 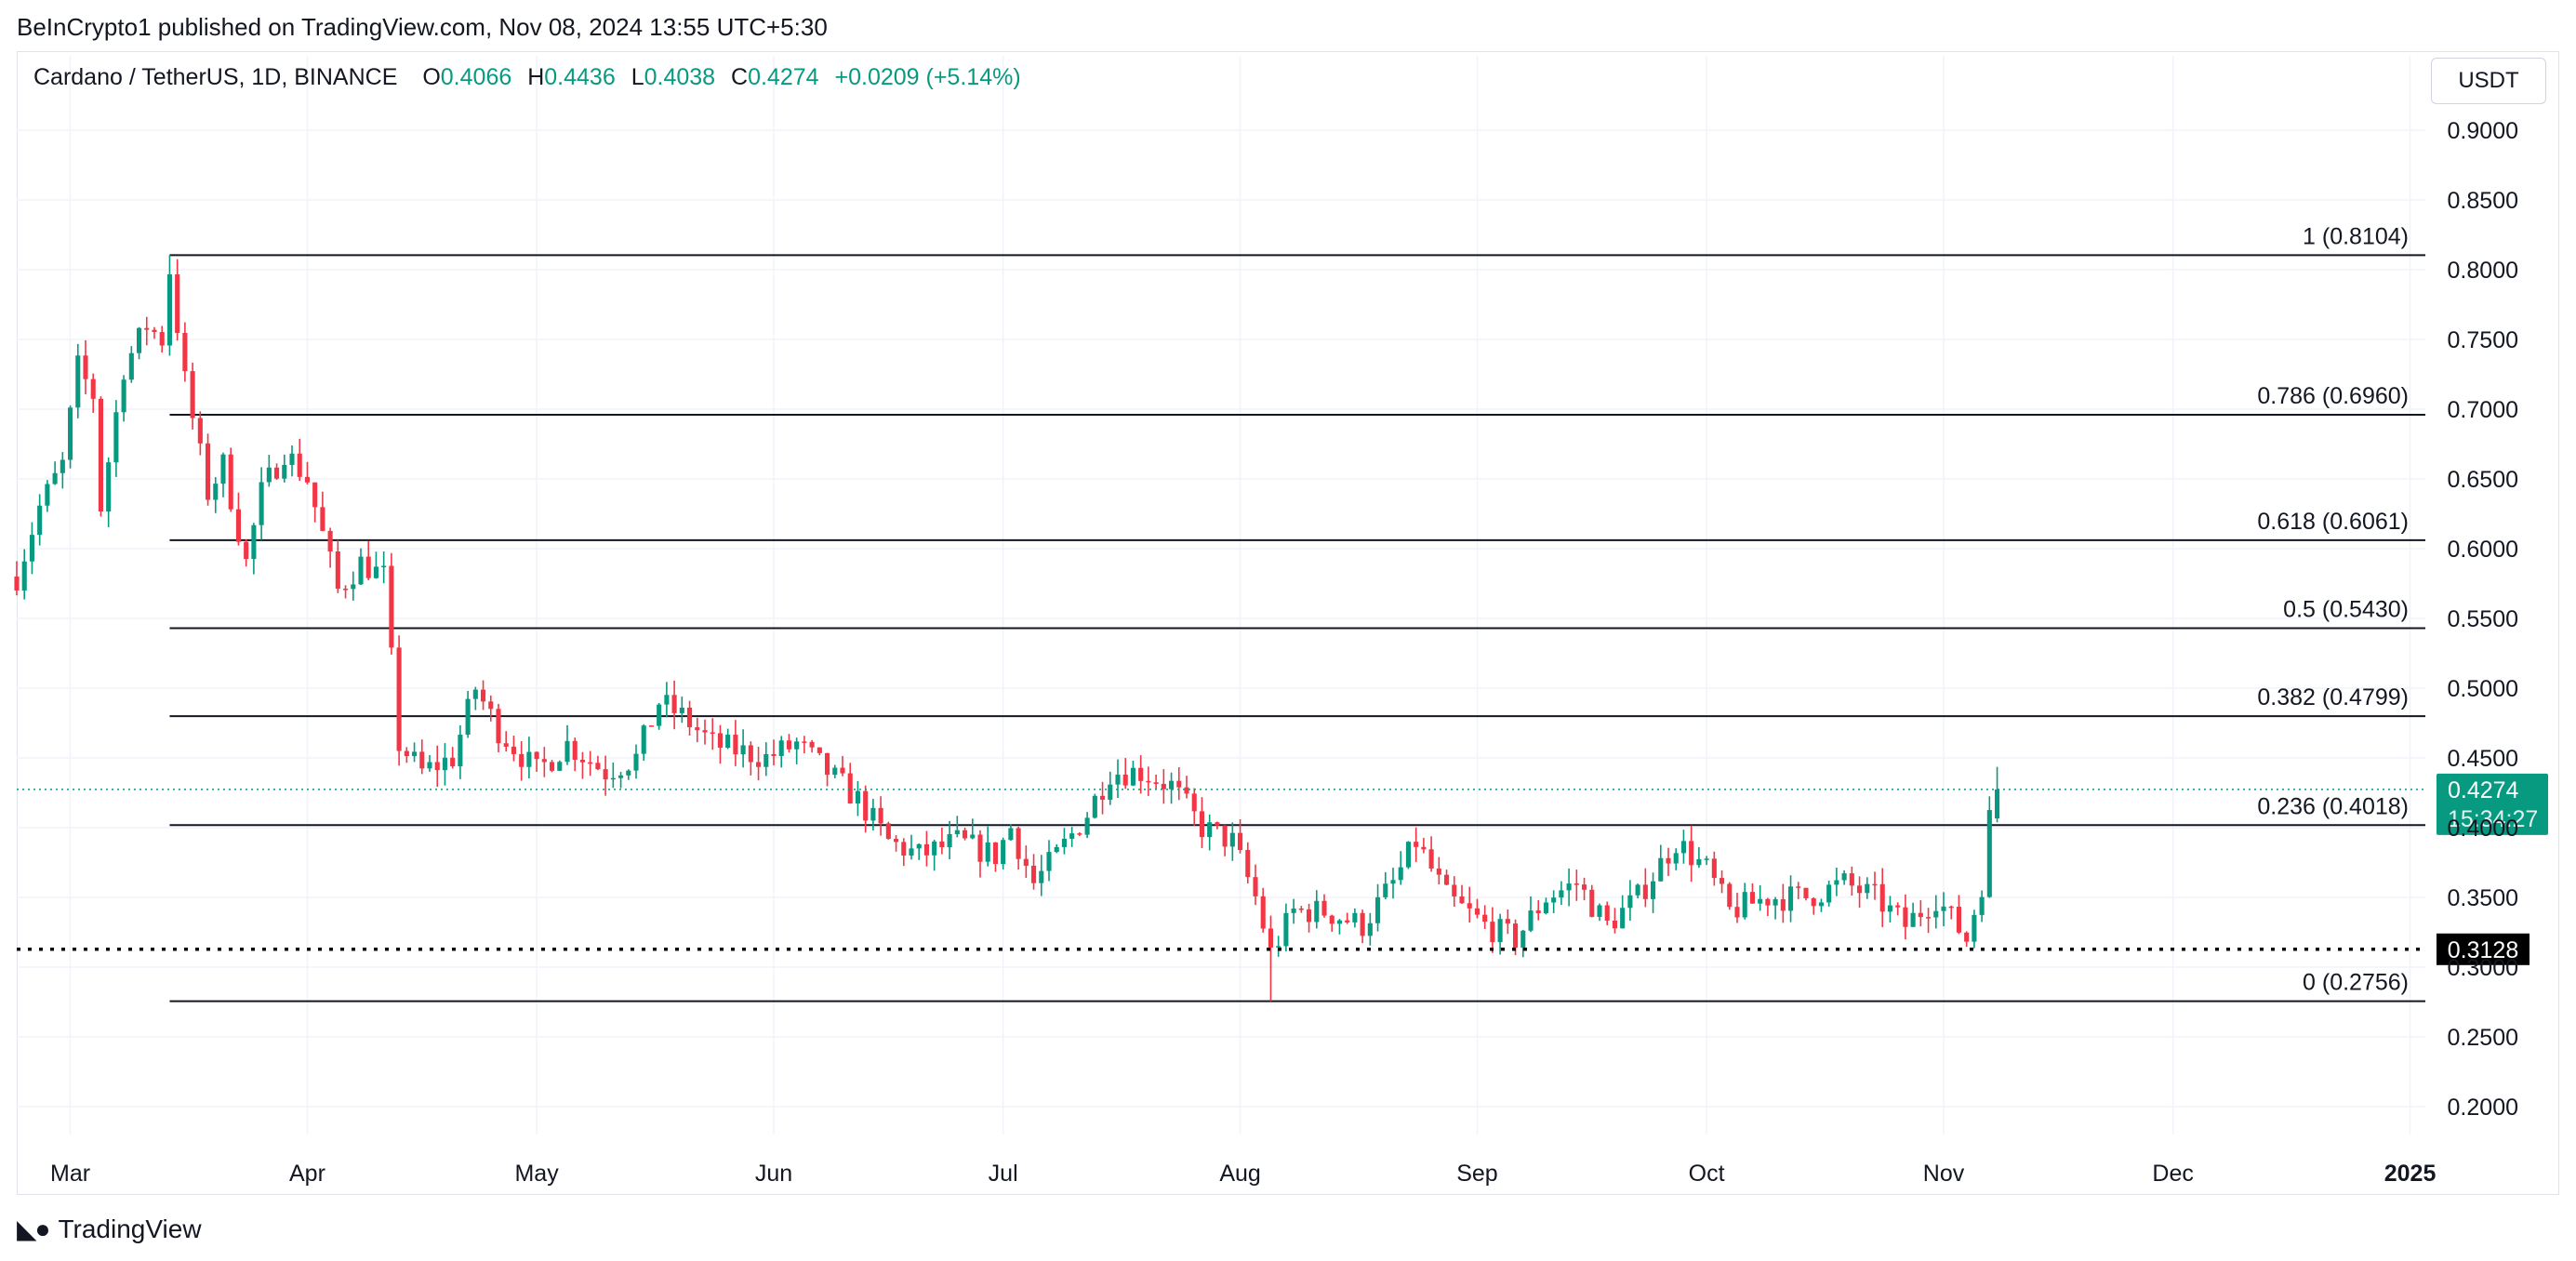 What do you see at coordinates (2333, 697) in the screenshot?
I see `fib-level-label: 0.382 (0.4799)` at bounding box center [2333, 697].